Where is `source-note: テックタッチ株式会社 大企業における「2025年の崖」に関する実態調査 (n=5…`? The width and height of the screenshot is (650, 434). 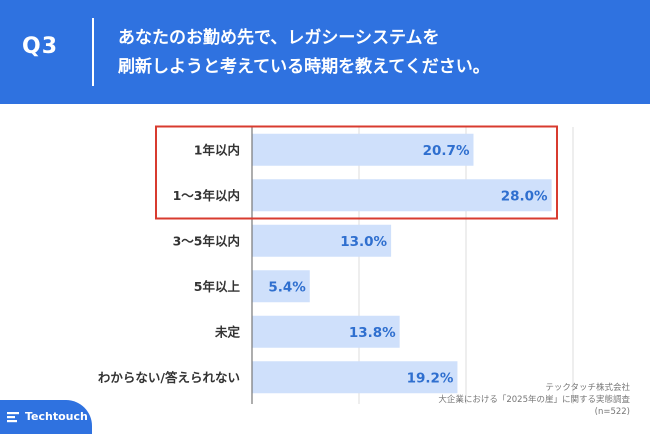
source-note: テックタッチ株式会社 大企業における「2025年の崖」に関する実態調査 (n=5… is located at coordinates (534, 400).